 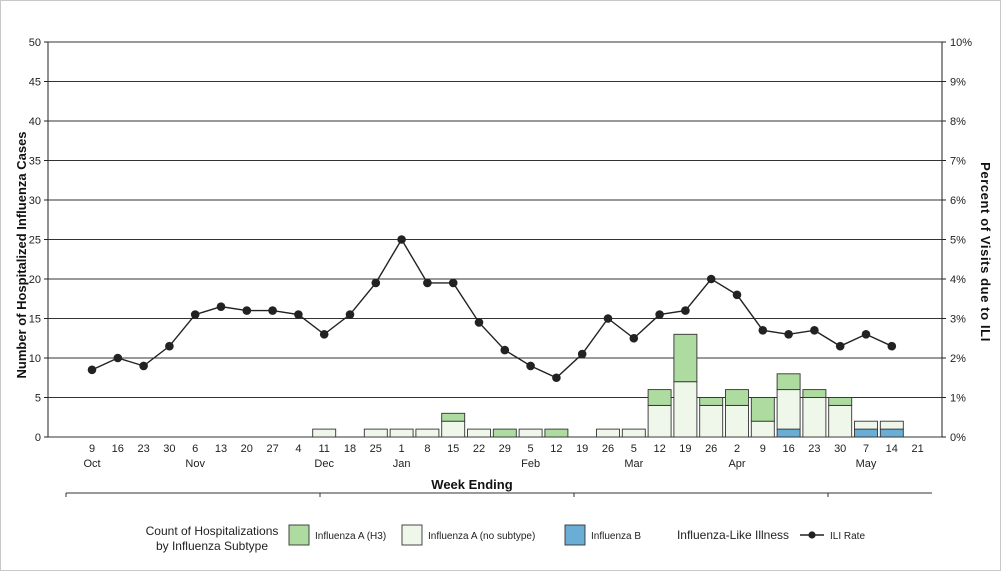 I want to click on week-tick-label: 2, so click(x=737, y=449).